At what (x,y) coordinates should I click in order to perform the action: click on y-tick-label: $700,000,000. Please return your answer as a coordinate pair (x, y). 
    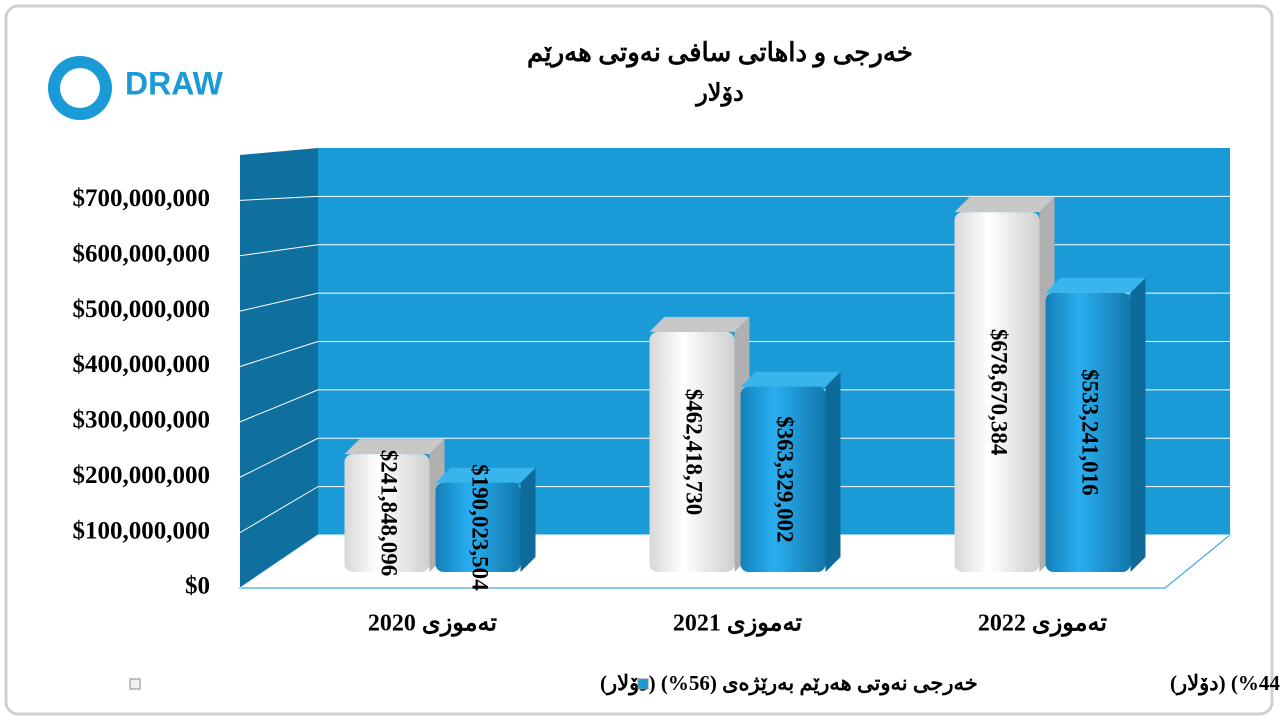
    Looking at the image, I should click on (142, 198).